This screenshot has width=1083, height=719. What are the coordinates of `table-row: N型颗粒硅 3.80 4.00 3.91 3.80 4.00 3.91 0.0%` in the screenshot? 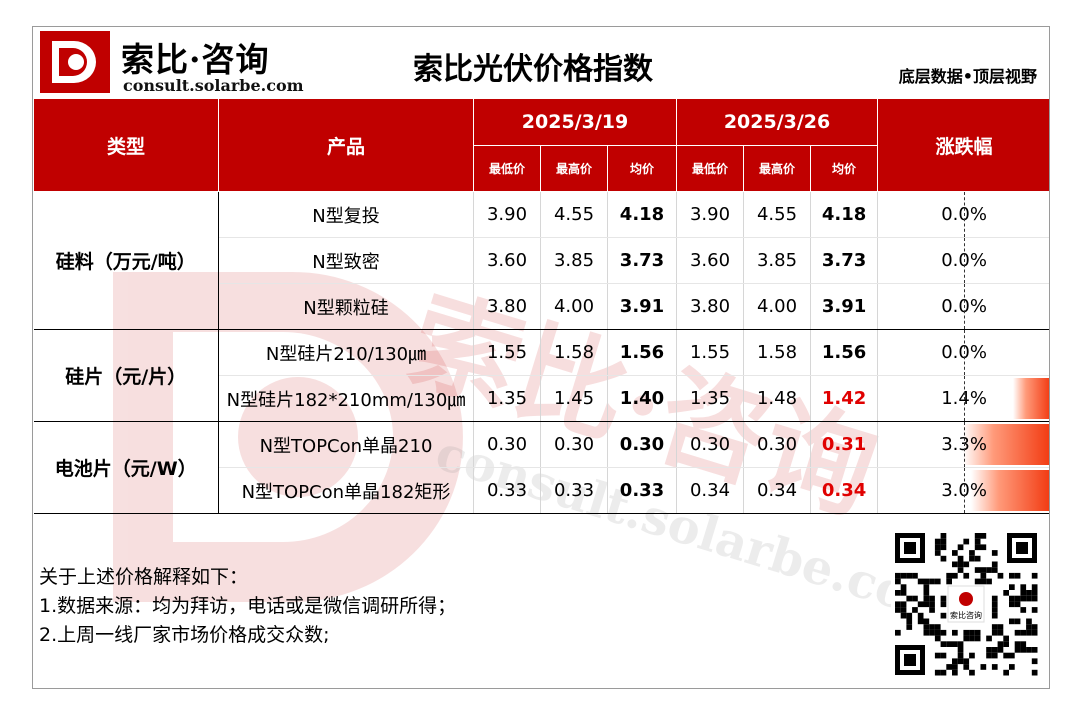 It's located at (541, 306).